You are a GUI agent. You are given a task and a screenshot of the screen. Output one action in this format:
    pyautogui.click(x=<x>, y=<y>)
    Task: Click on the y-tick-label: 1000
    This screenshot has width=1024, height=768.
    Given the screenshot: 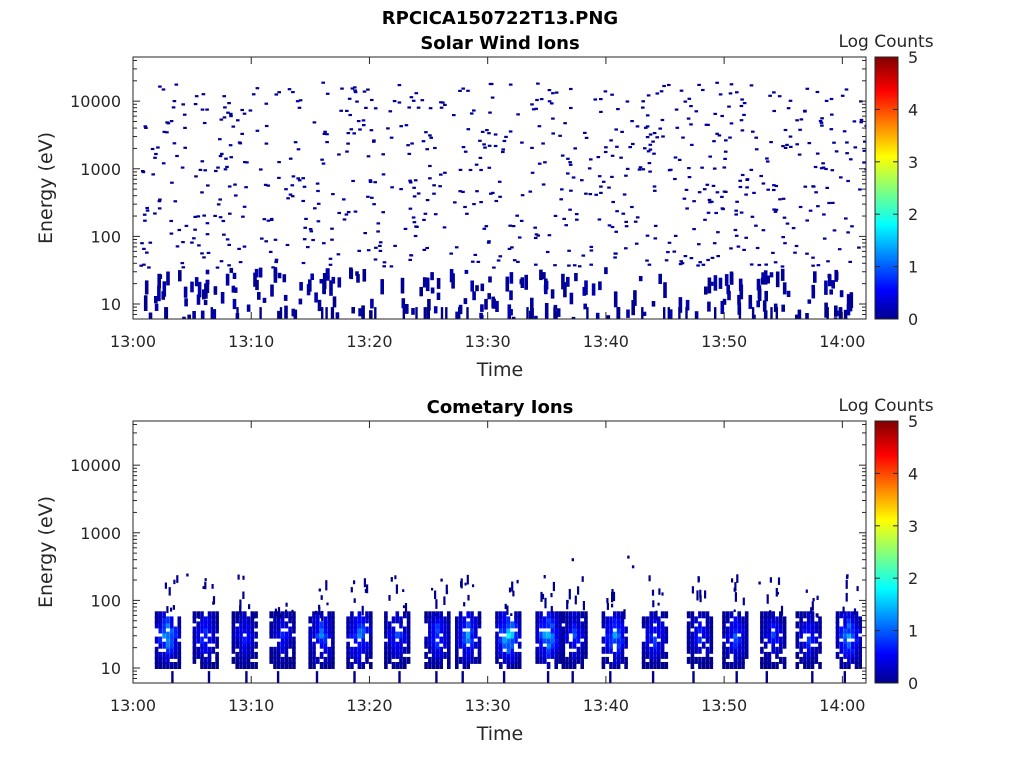 What is the action you would take?
    pyautogui.click(x=100, y=533)
    